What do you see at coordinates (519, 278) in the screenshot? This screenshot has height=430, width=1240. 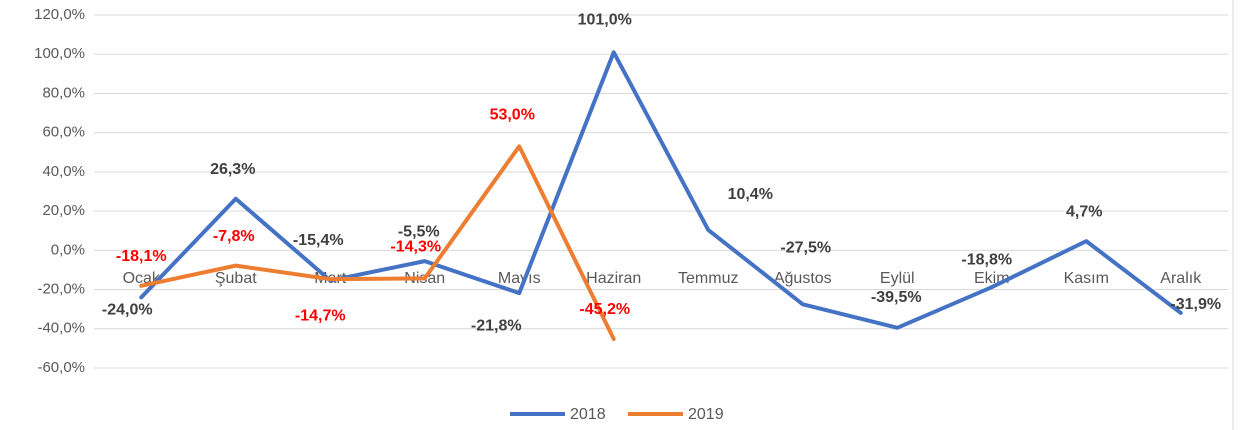 I see `x-tick-label: Mayıs` at bounding box center [519, 278].